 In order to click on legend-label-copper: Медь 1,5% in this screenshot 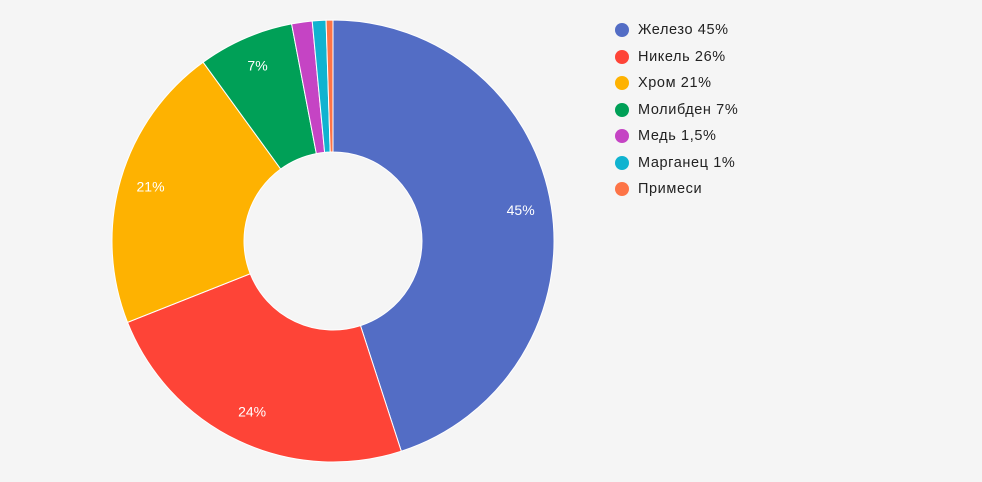, I will do `click(677, 136)`.